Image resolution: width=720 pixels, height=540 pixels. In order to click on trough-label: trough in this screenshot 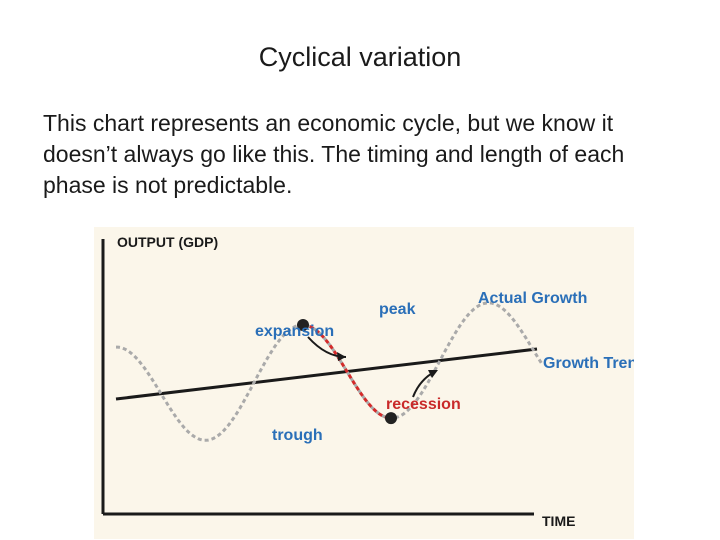, I will do `click(297, 435)`.